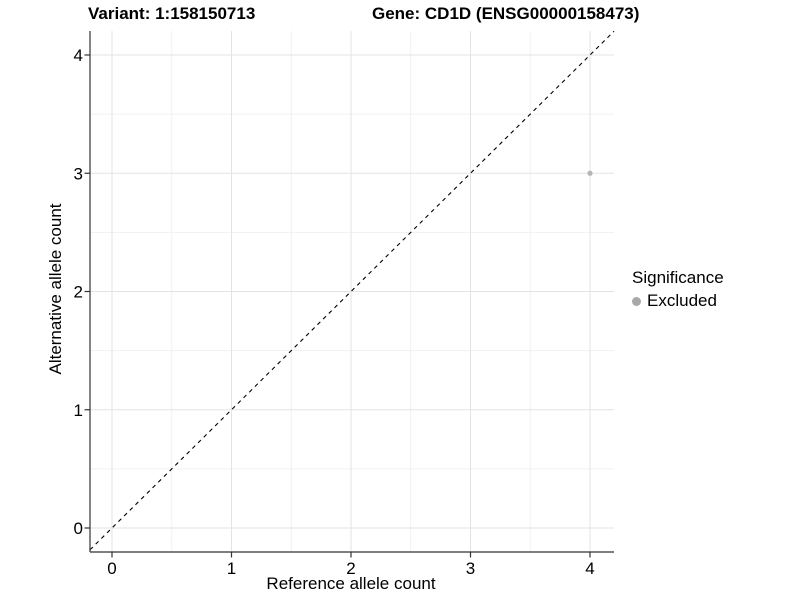 Image resolution: width=800 pixels, height=600 pixels. Describe the element at coordinates (78, 55) in the screenshot. I see `y-tick-label: 4` at that location.